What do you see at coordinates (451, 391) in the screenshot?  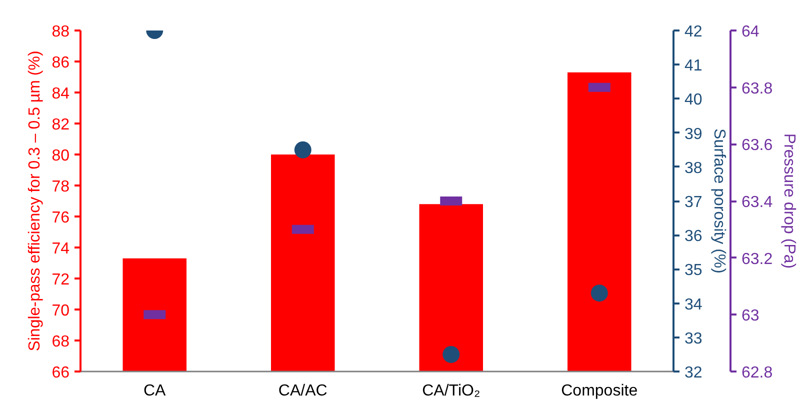 I see `x-tick-label: CA/TiO₂` at bounding box center [451, 391].